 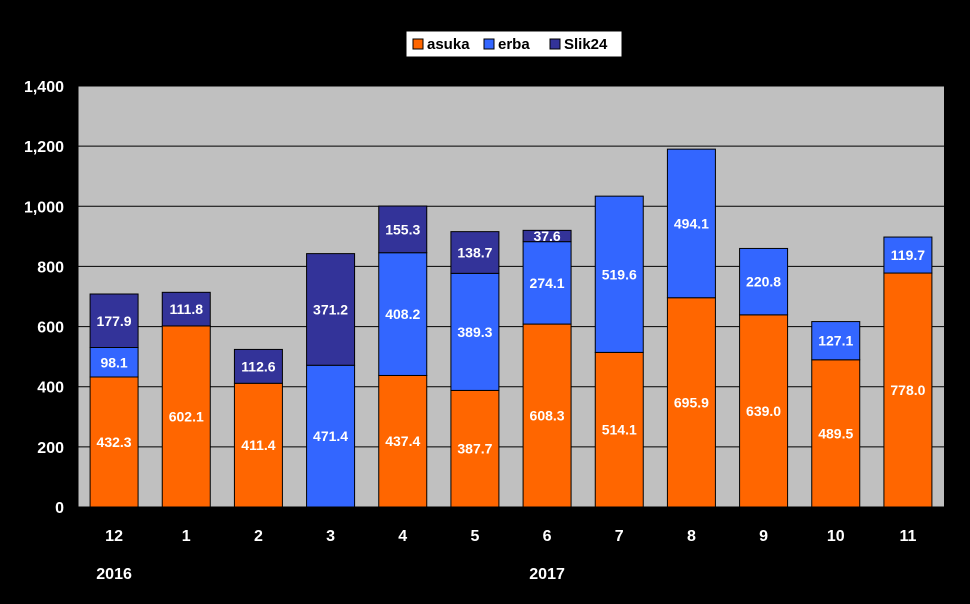 What do you see at coordinates (114, 442) in the screenshot?
I see `data-label: 432.3` at bounding box center [114, 442].